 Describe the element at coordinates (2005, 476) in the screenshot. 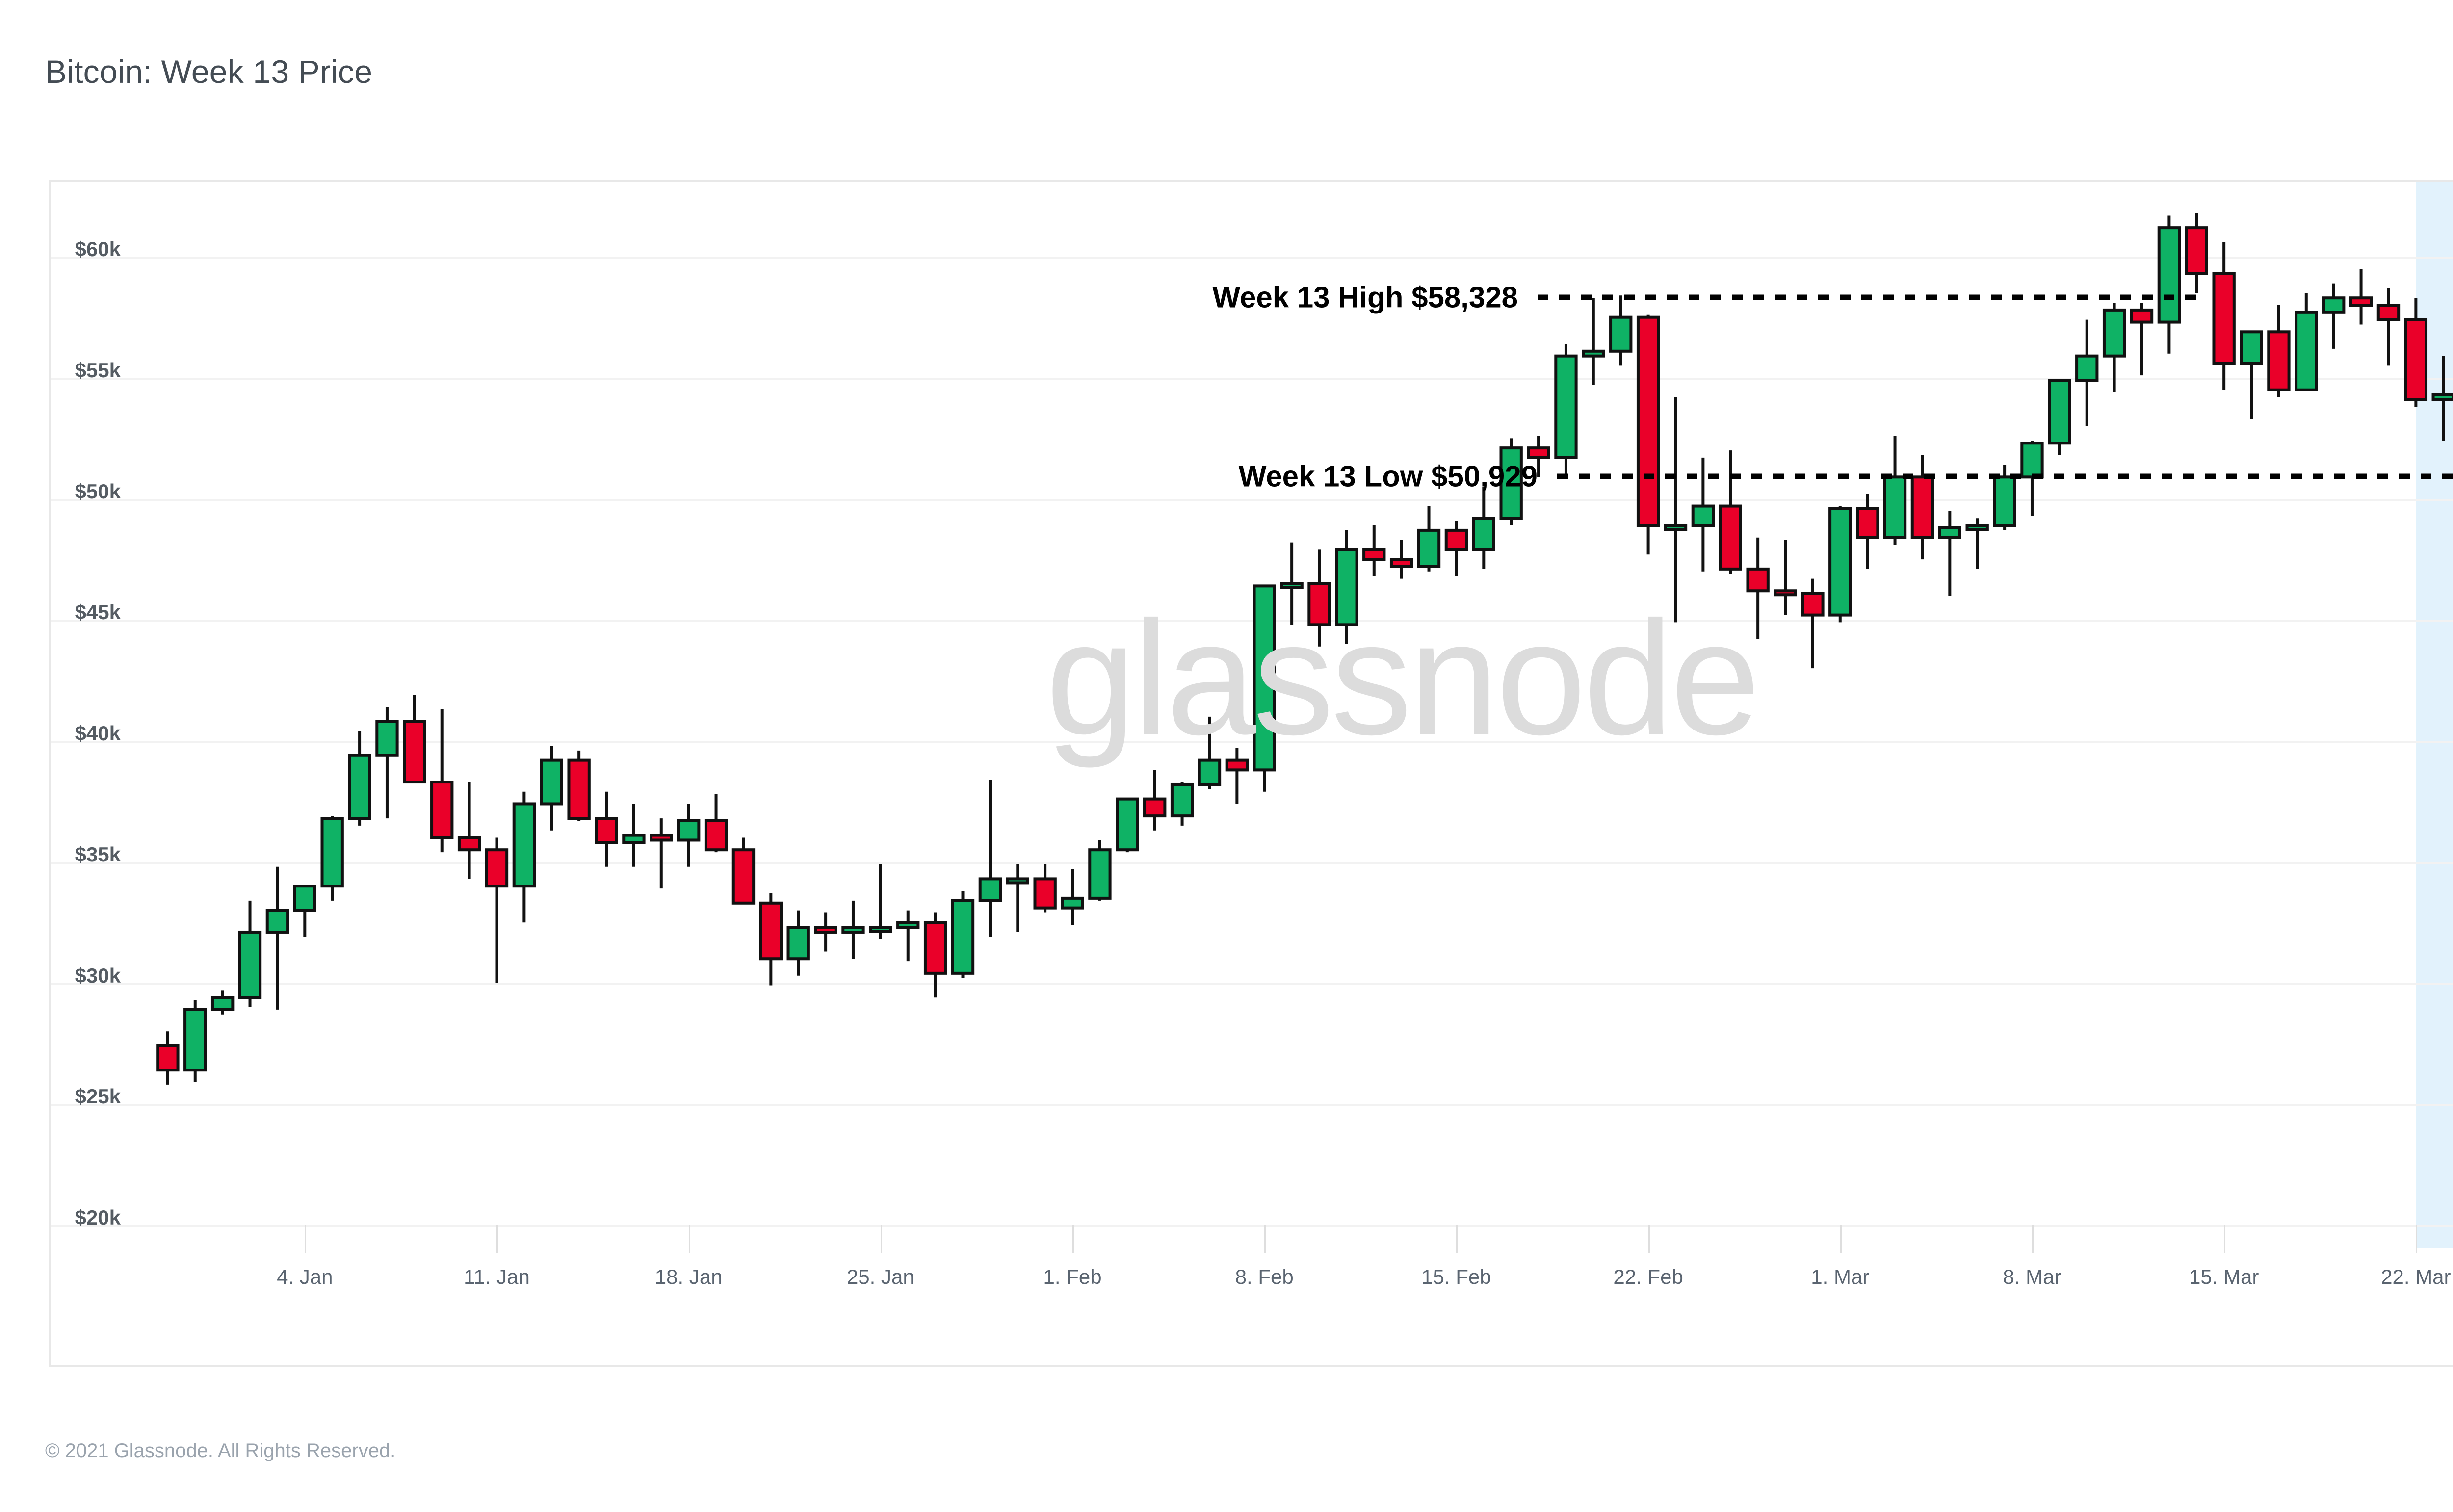

I see `week-13-low-line` at that location.